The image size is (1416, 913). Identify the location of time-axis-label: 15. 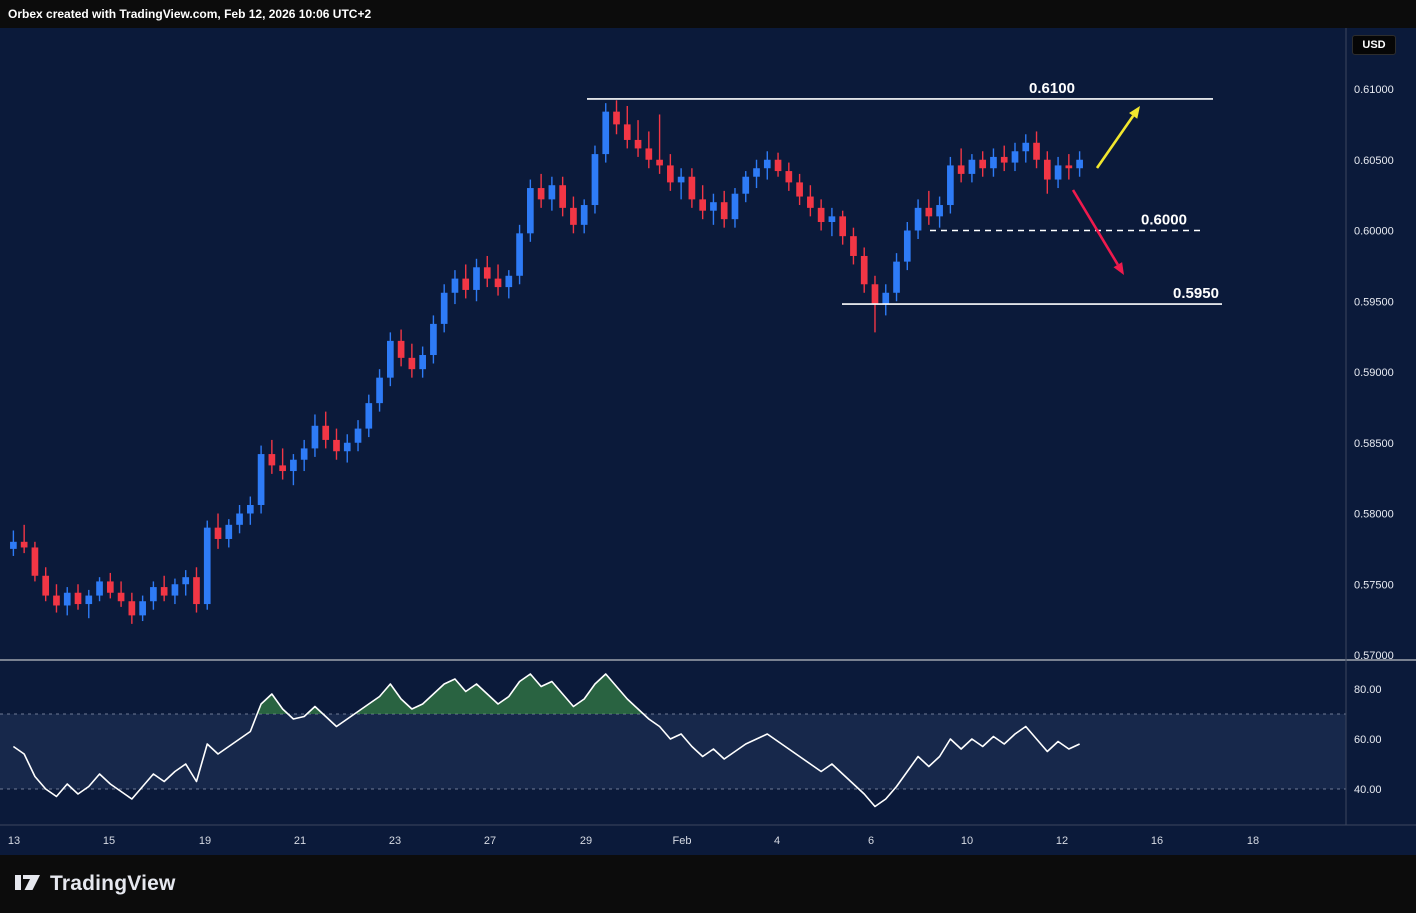
(109, 841).